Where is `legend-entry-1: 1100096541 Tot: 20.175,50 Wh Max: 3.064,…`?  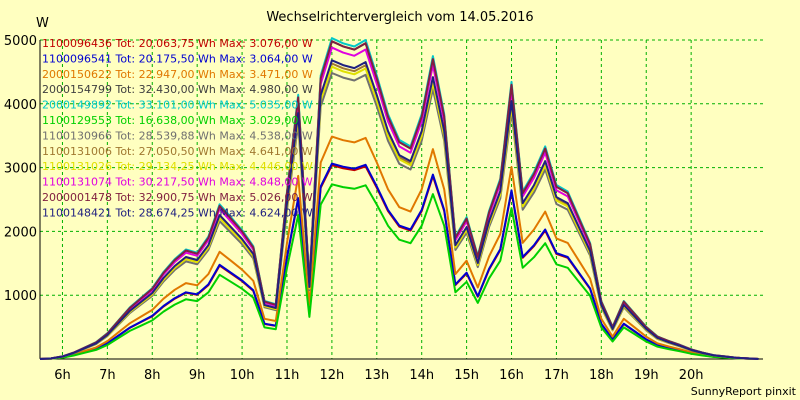 legend-entry-1: 1100096541 Tot: 20.175,50 Wh Max: 3.064,… is located at coordinates (177, 58).